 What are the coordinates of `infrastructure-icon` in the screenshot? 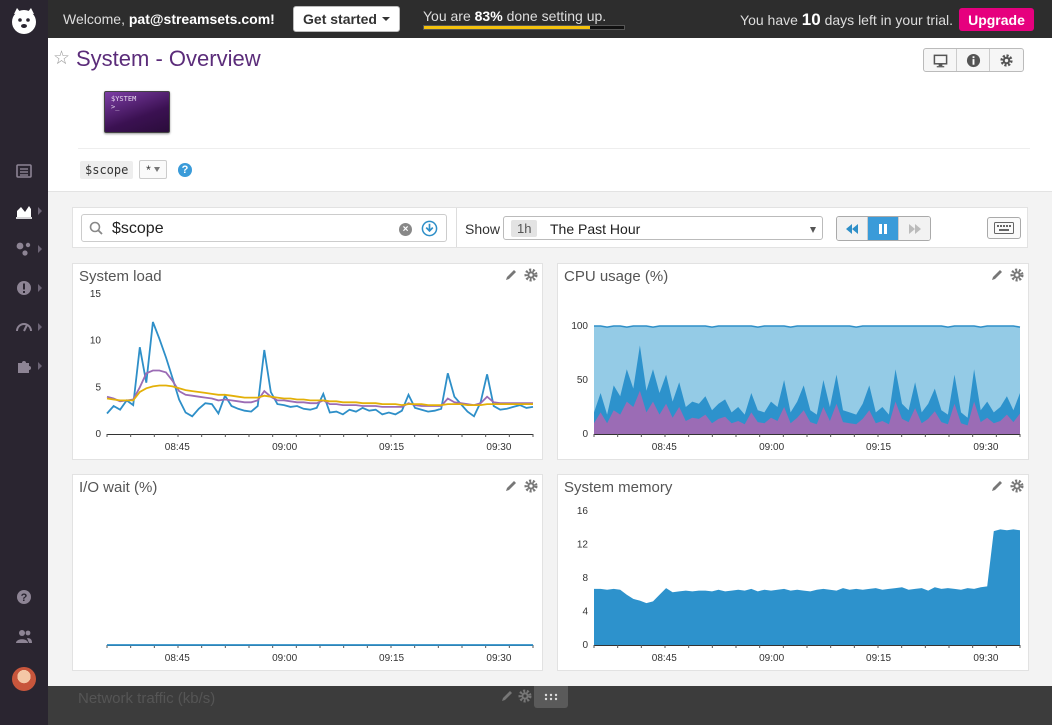 It's located at (24, 249).